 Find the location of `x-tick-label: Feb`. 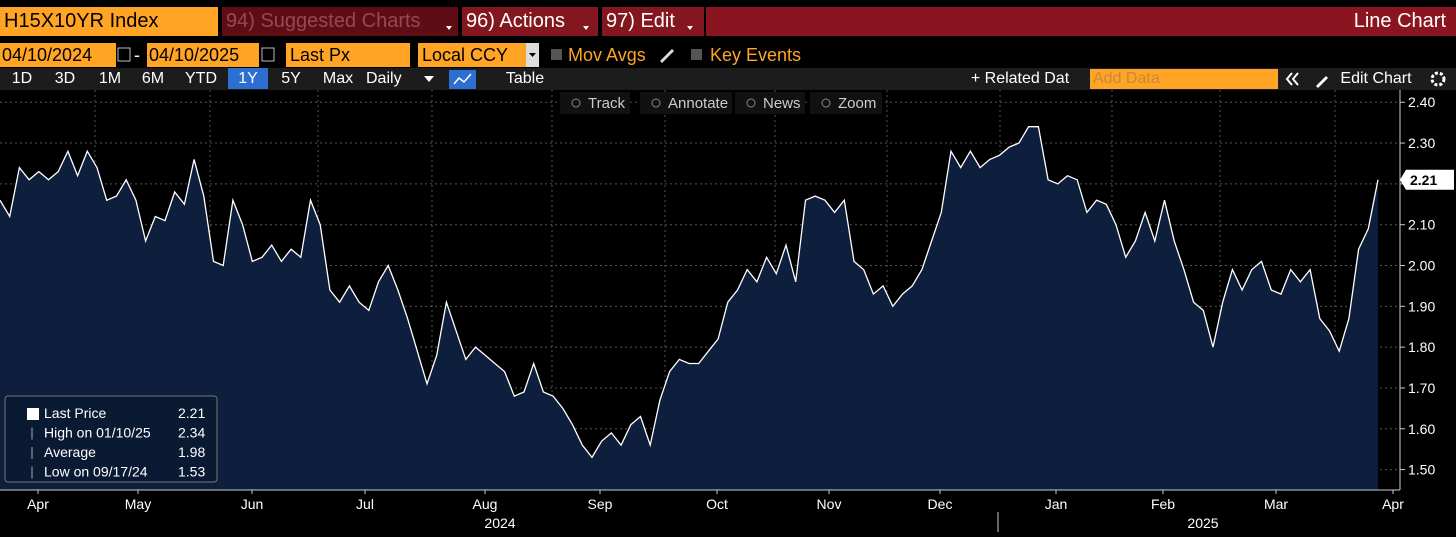

x-tick-label: Feb is located at coordinates (1163, 504).